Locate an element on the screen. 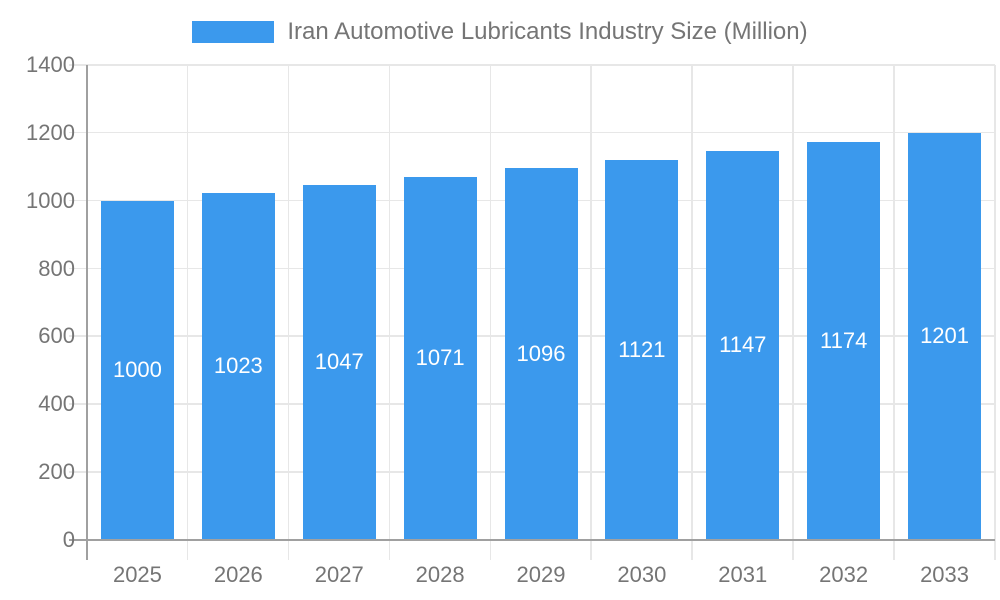 Image resolution: width=1000 pixels, height=600 pixels. x-tick-label: 2031 is located at coordinates (743, 574).